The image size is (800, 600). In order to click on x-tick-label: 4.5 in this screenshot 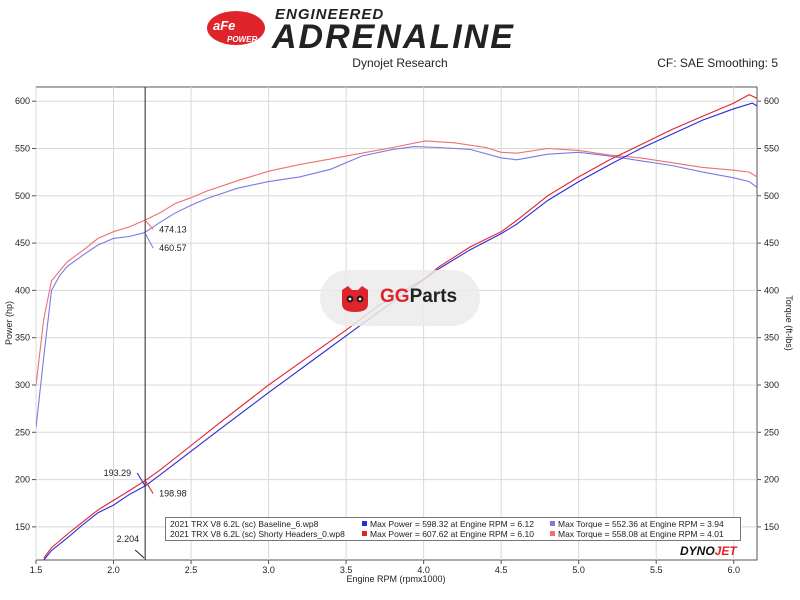, I will do `click(501, 570)`.